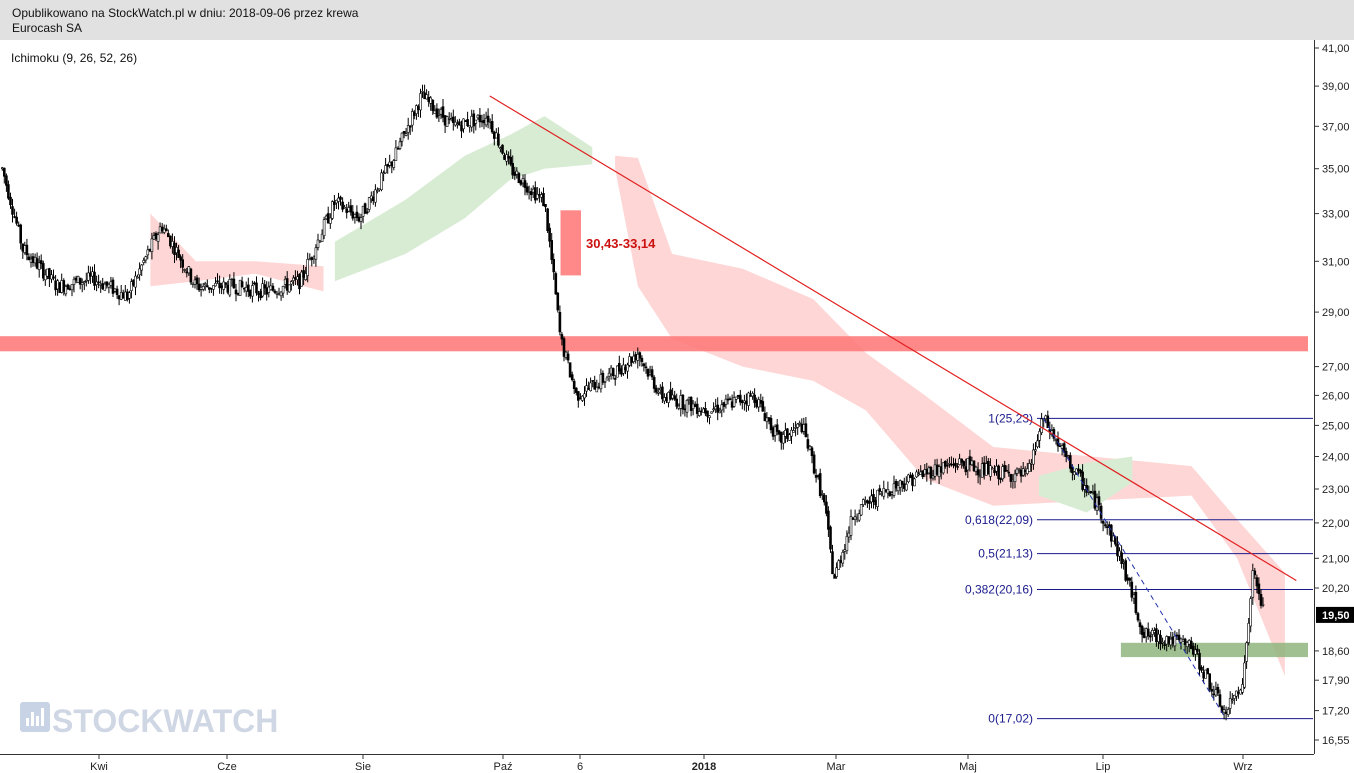 This screenshot has width=1354, height=773. Describe the element at coordinates (363, 767) in the screenshot. I see `x-tick-label: Sie` at that location.